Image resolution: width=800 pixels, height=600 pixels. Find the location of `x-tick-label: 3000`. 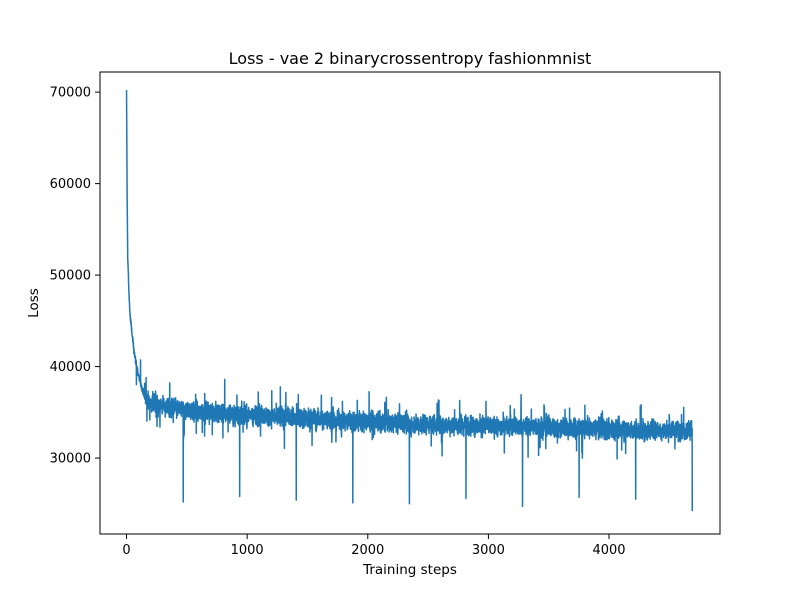

x-tick-label: 3000 is located at coordinates (488, 550).